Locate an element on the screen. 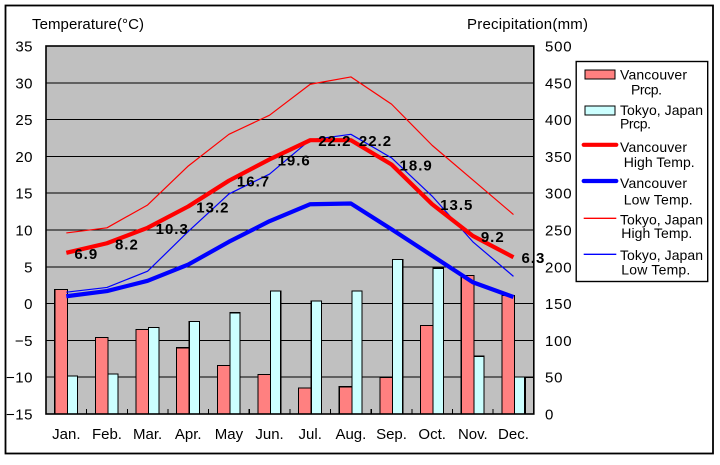 The width and height of the screenshot is (720, 465). svg-text: 100 is located at coordinates (558, 341).